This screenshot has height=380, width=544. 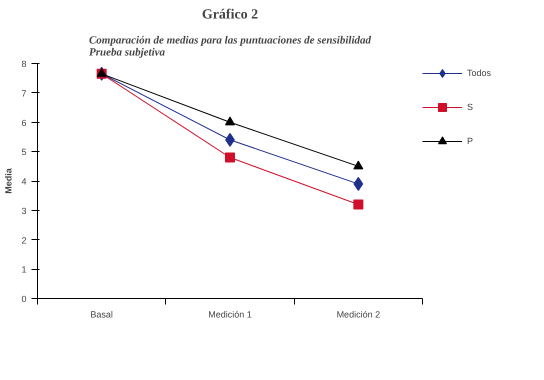 What do you see at coordinates (24, 269) in the screenshot?
I see `y-tick-label: 1` at bounding box center [24, 269].